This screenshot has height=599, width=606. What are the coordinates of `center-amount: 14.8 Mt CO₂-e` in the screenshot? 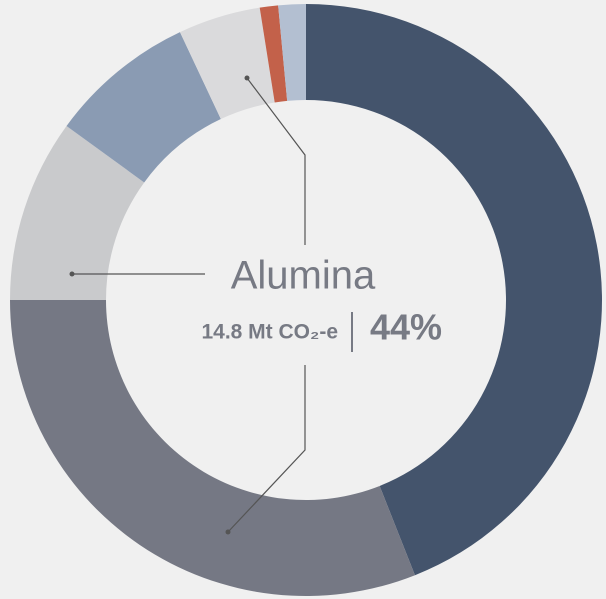 It's located at (269, 332).